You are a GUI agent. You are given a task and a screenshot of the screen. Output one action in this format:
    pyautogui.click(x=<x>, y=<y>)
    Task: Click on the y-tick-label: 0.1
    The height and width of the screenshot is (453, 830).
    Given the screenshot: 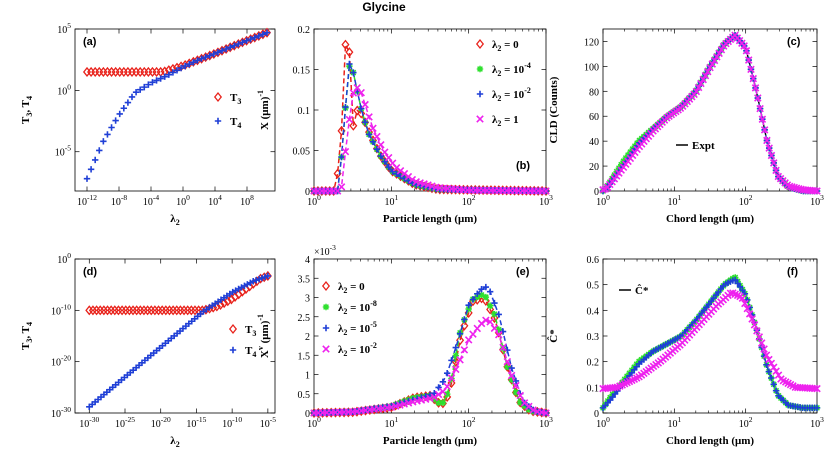 What is the action you would take?
    pyautogui.click(x=593, y=388)
    